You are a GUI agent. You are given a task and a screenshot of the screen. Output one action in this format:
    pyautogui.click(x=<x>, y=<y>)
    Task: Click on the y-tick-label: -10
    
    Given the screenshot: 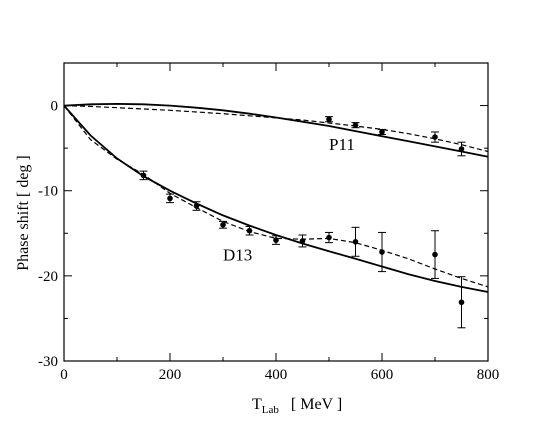 What is the action you would take?
    pyautogui.click(x=48, y=192)
    